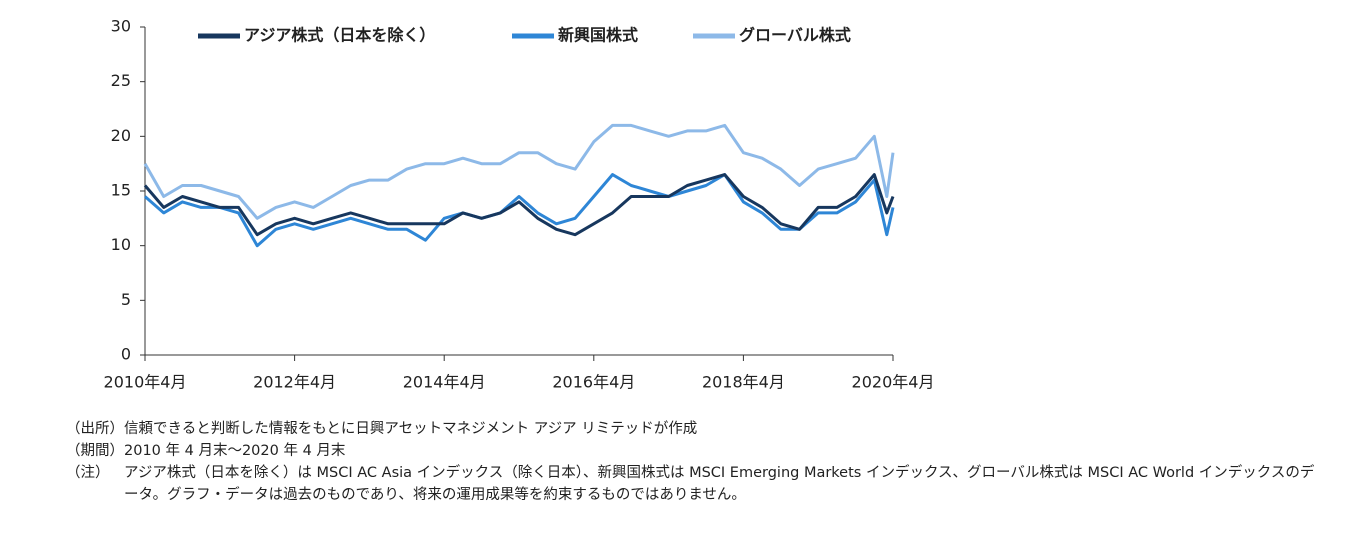  I want to click on y-tick-label: 10, so click(121, 244).